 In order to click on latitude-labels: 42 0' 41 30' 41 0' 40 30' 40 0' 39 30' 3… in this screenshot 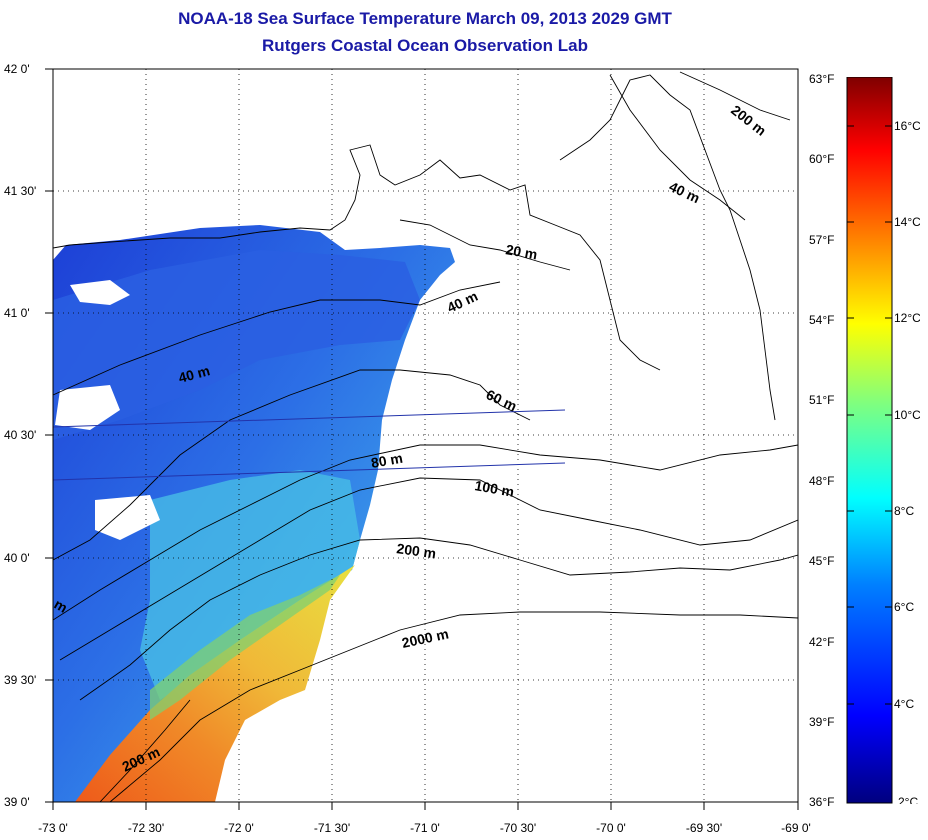, I will do `click(20, 435)`.